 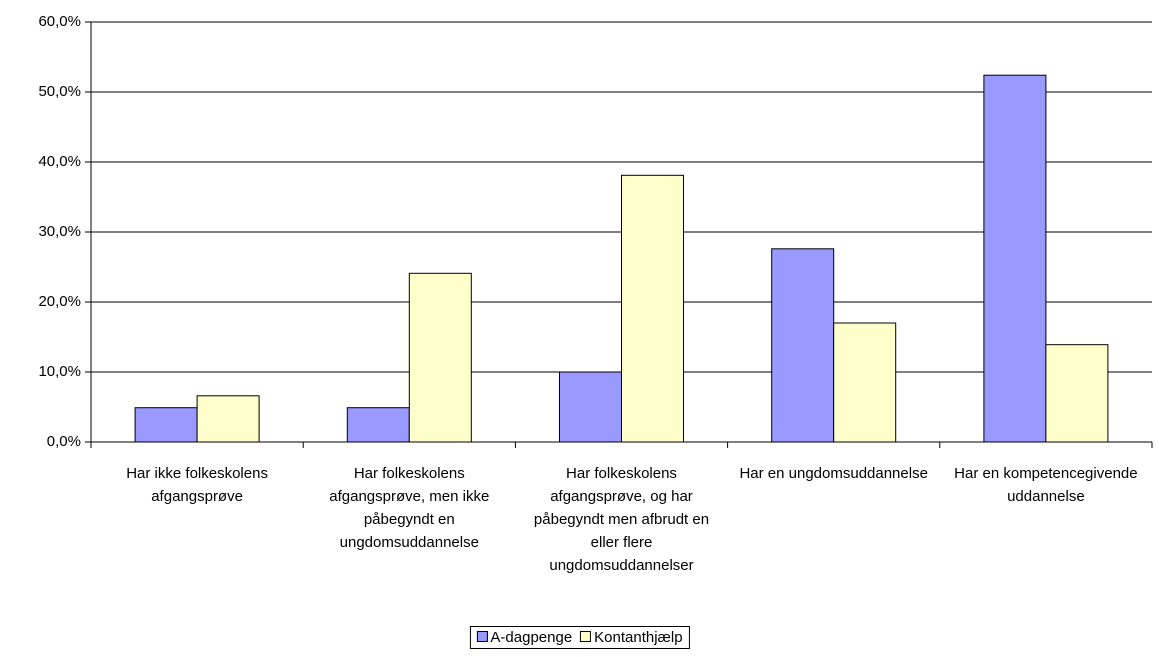 What do you see at coordinates (59, 91) in the screenshot?
I see `y-tick-label: 50,0%` at bounding box center [59, 91].